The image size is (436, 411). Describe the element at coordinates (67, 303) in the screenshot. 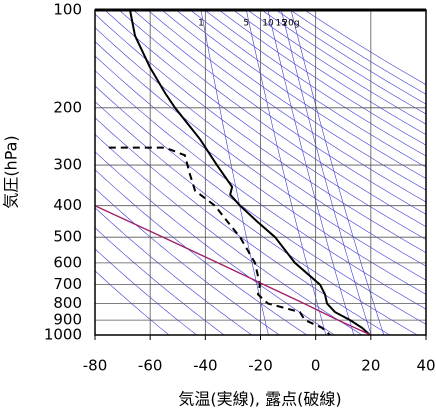

I see `y-tick-label: 800` at that location.